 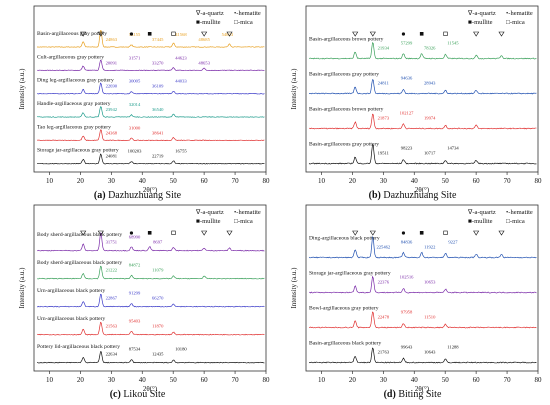 What do you see at coordinates (71, 291) in the screenshot?
I see `series-name: Urn-argillaceous black pottery` at bounding box center [71, 291].